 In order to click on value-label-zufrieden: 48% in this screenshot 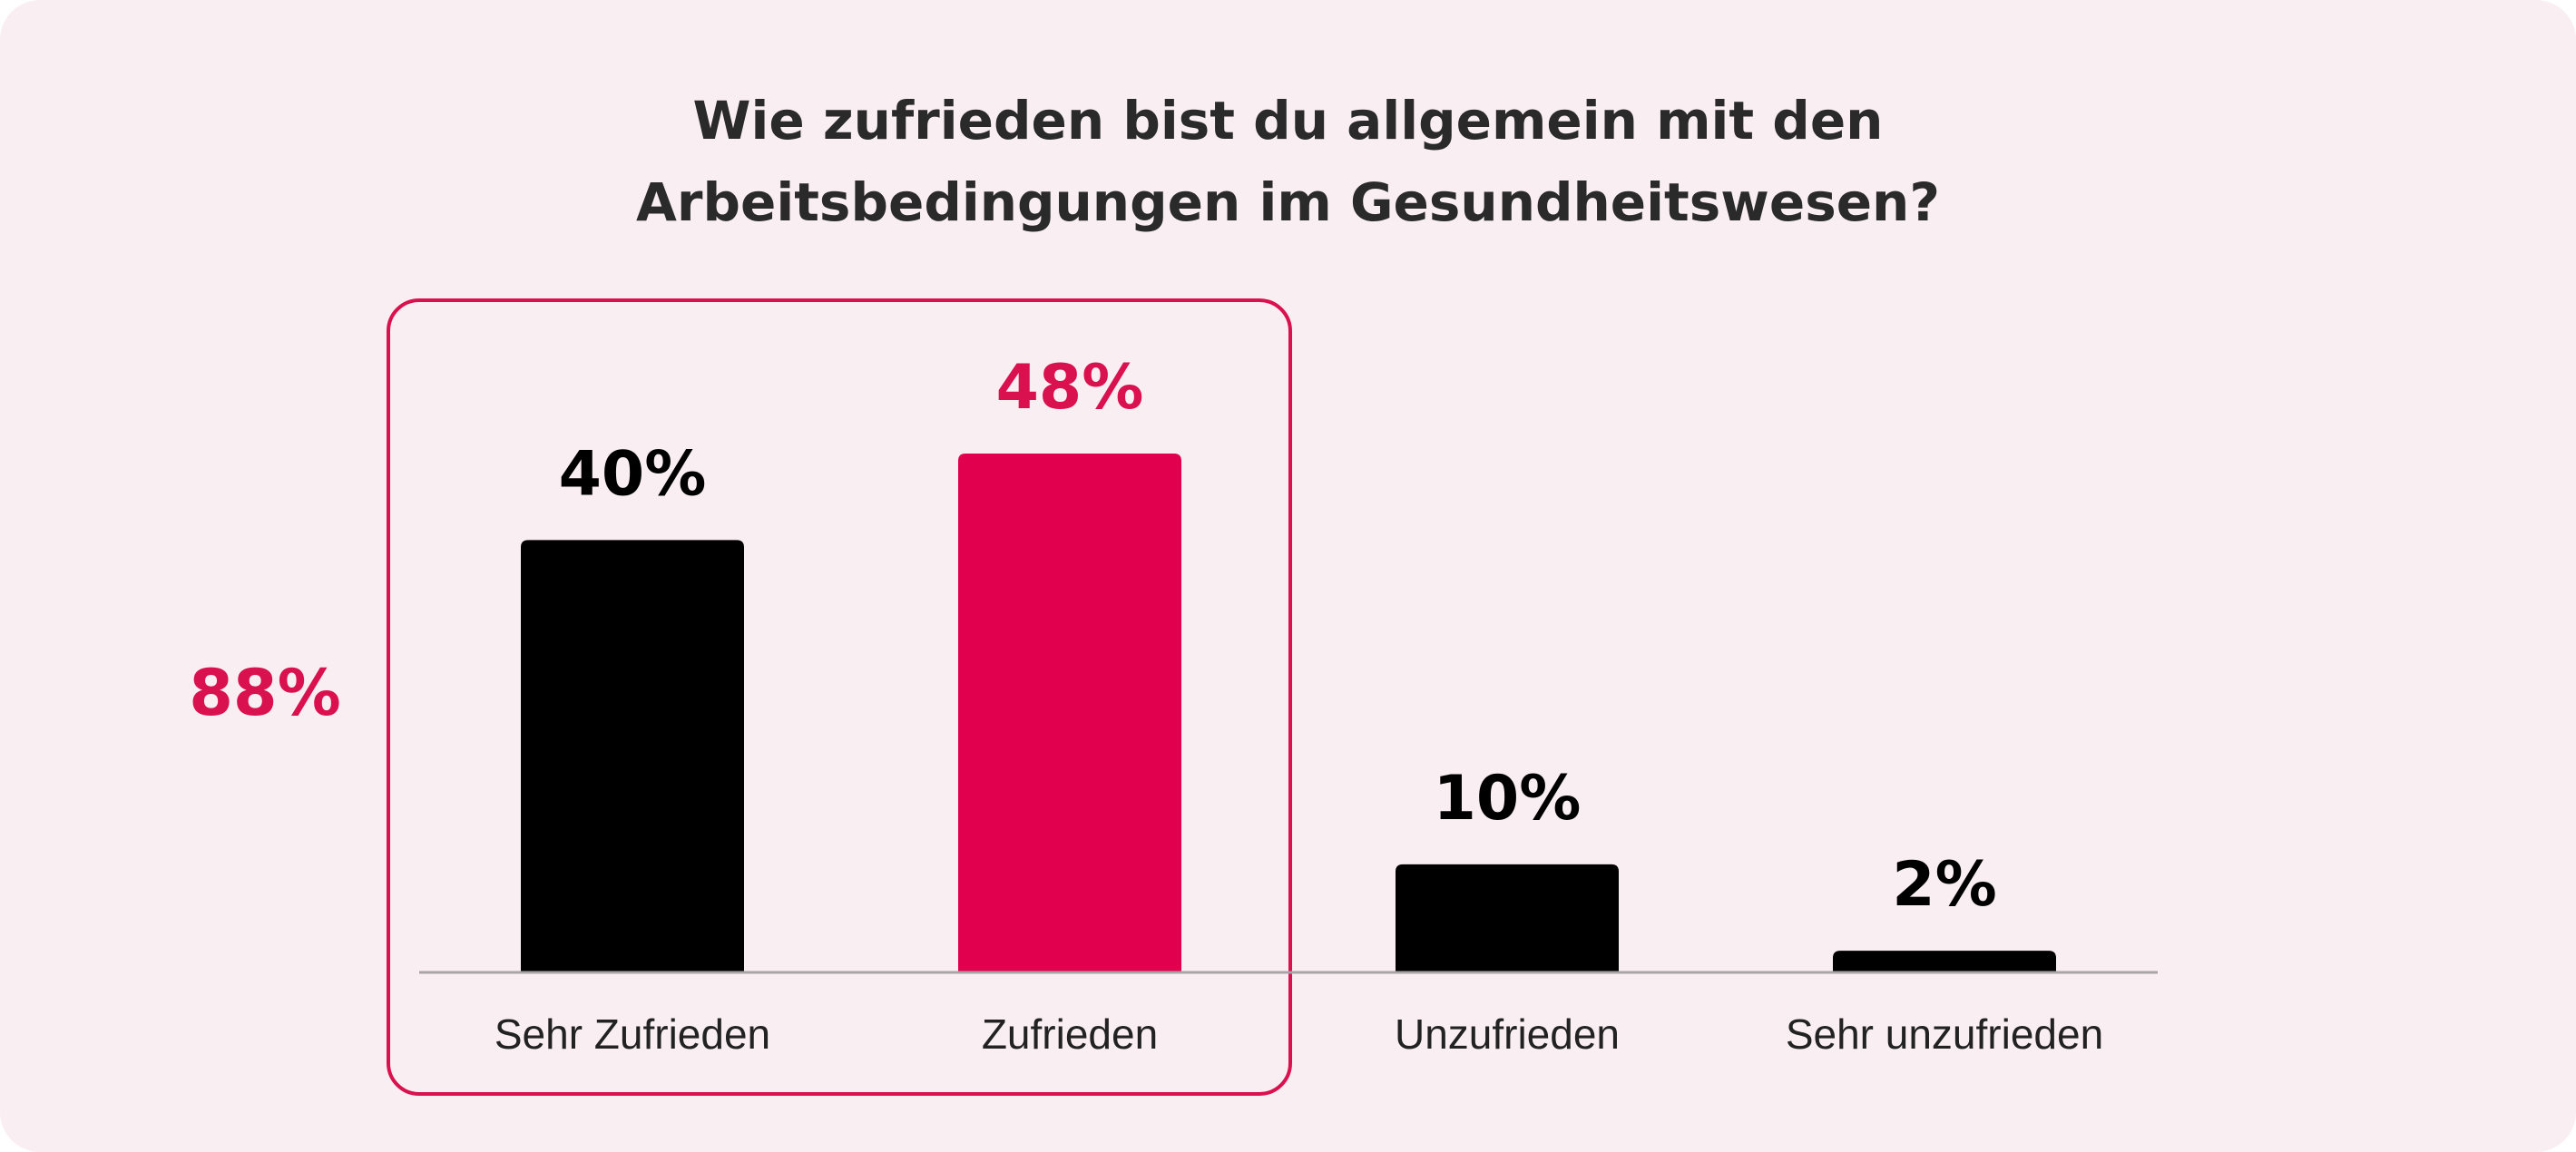, I will do `click(1070, 388)`.